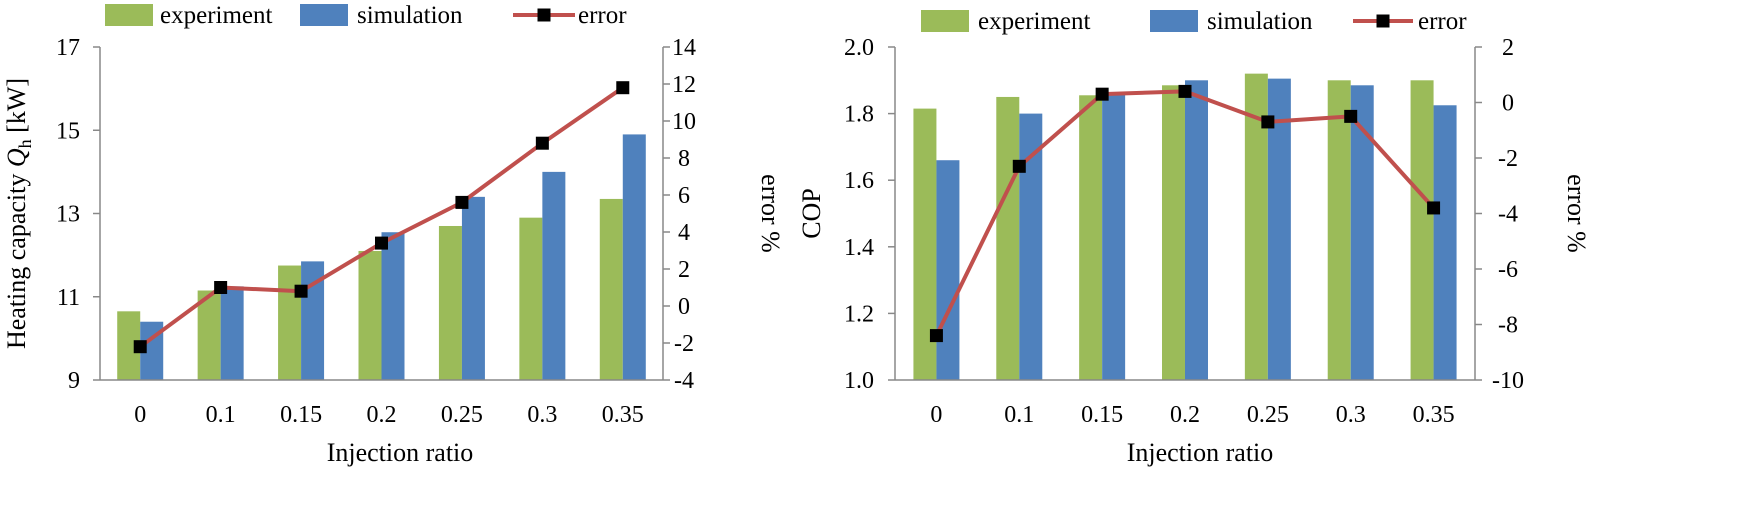  Describe the element at coordinates (684, 122) in the screenshot. I see `y2-tick-label-7: 10` at that location.